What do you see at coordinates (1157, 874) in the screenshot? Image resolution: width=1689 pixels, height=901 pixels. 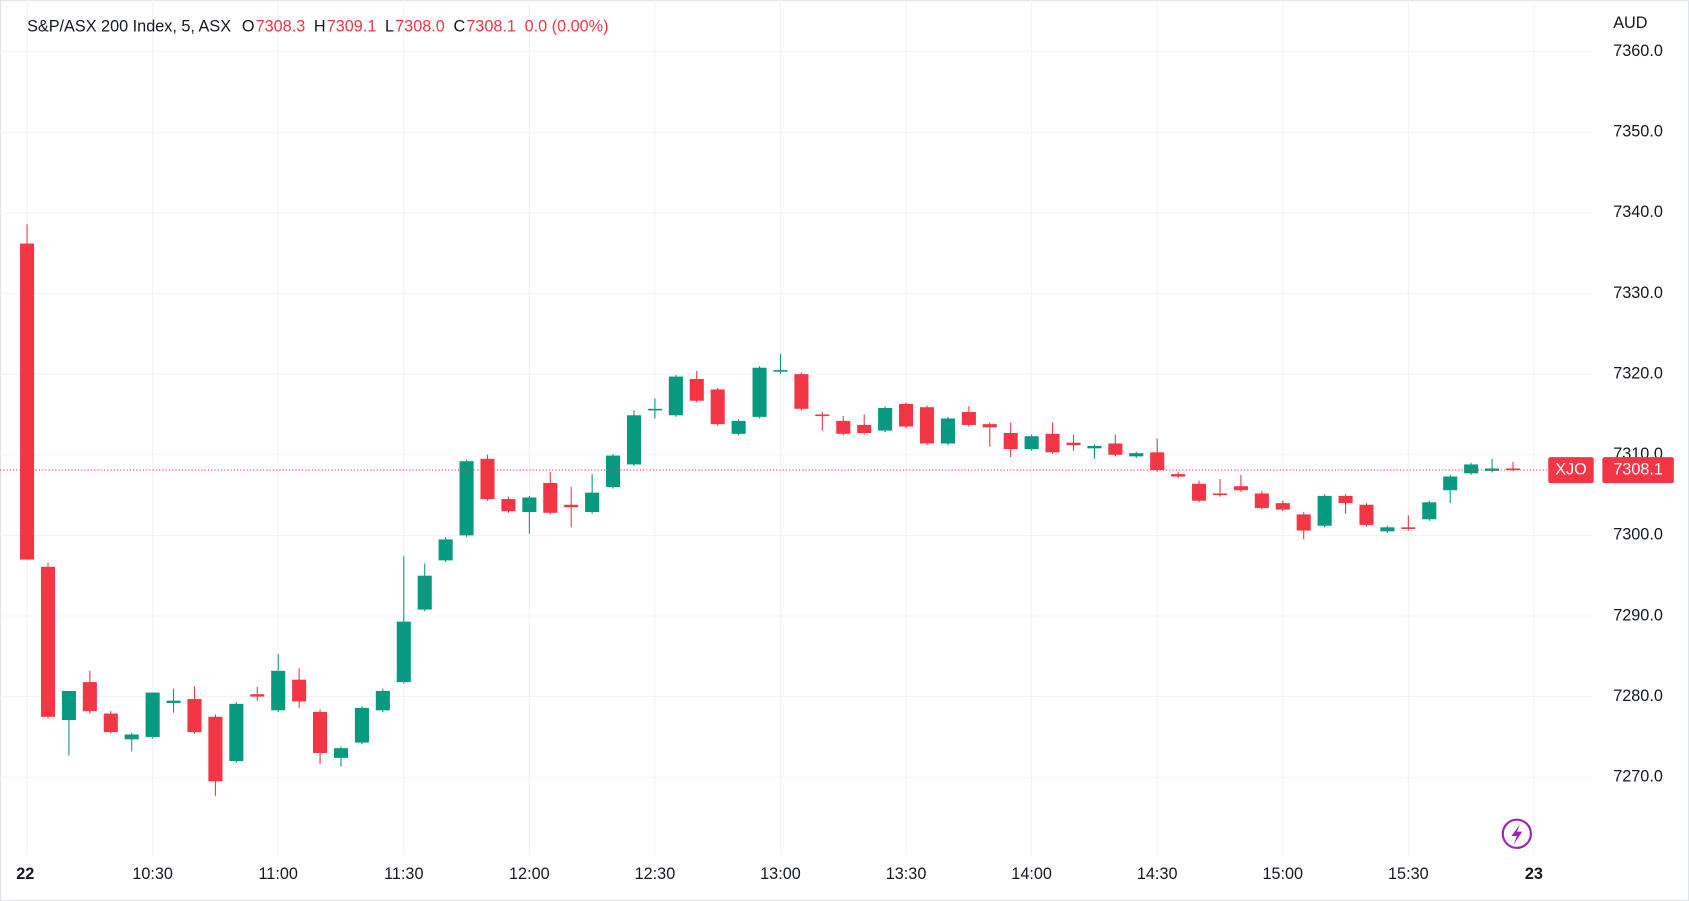 I see `x-tick-label: 14:30` at bounding box center [1157, 874].